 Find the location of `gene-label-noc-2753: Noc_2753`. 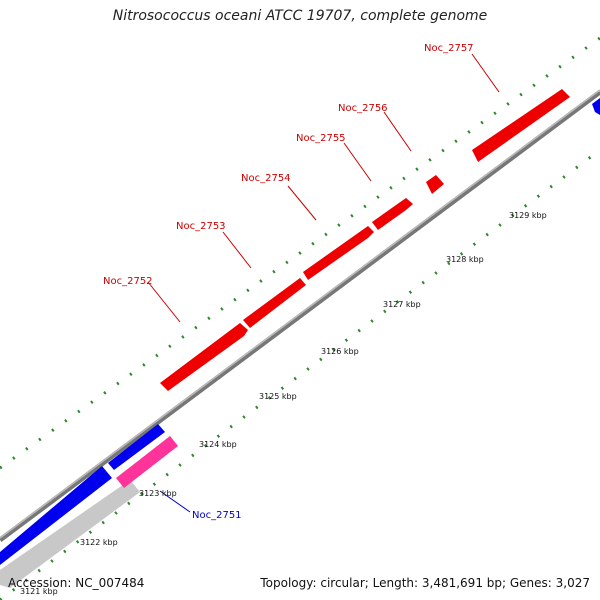

gene-label-noc-2753: Noc_2753 is located at coordinates (201, 226).